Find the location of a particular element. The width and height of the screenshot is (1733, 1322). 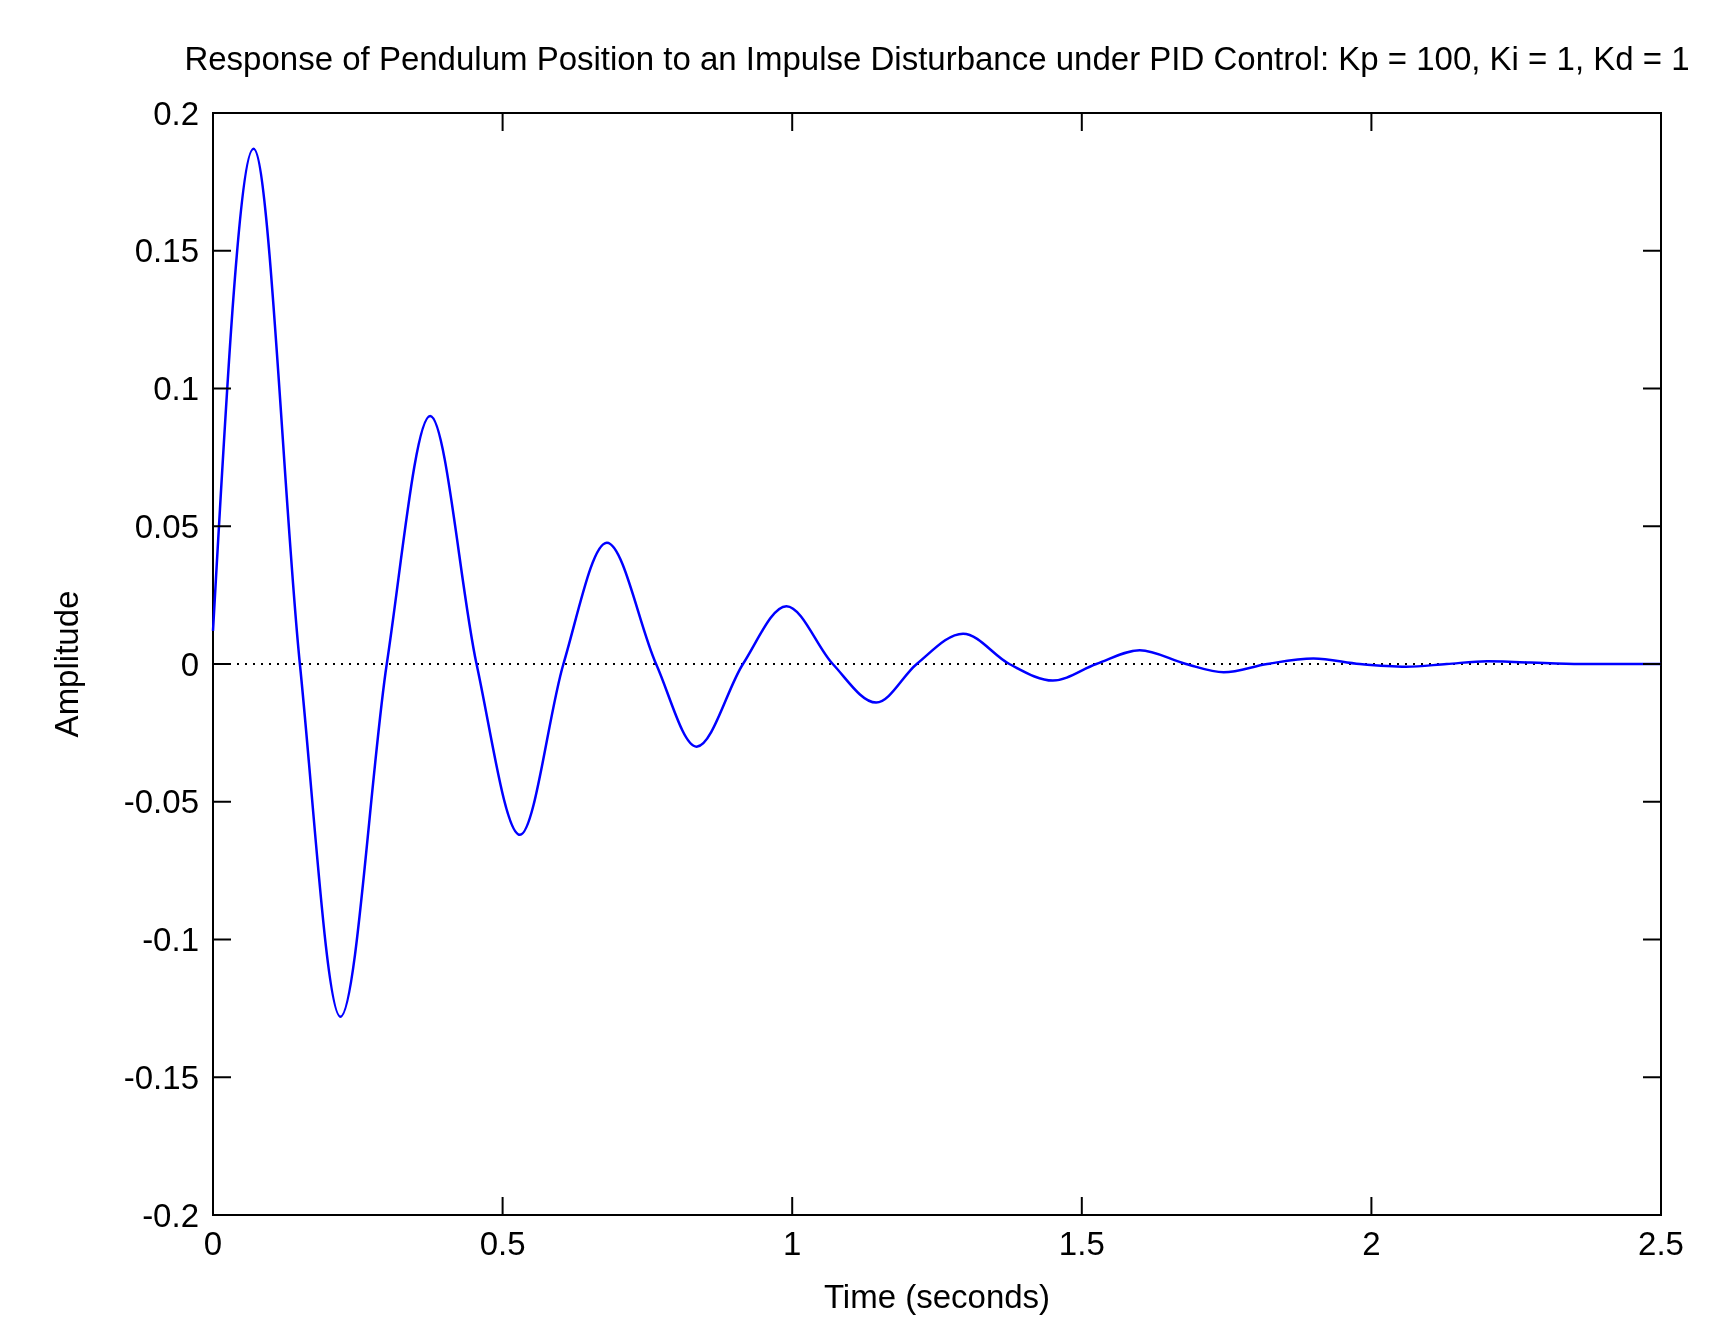

y-tick-label: 0.15 is located at coordinates (166, 251).